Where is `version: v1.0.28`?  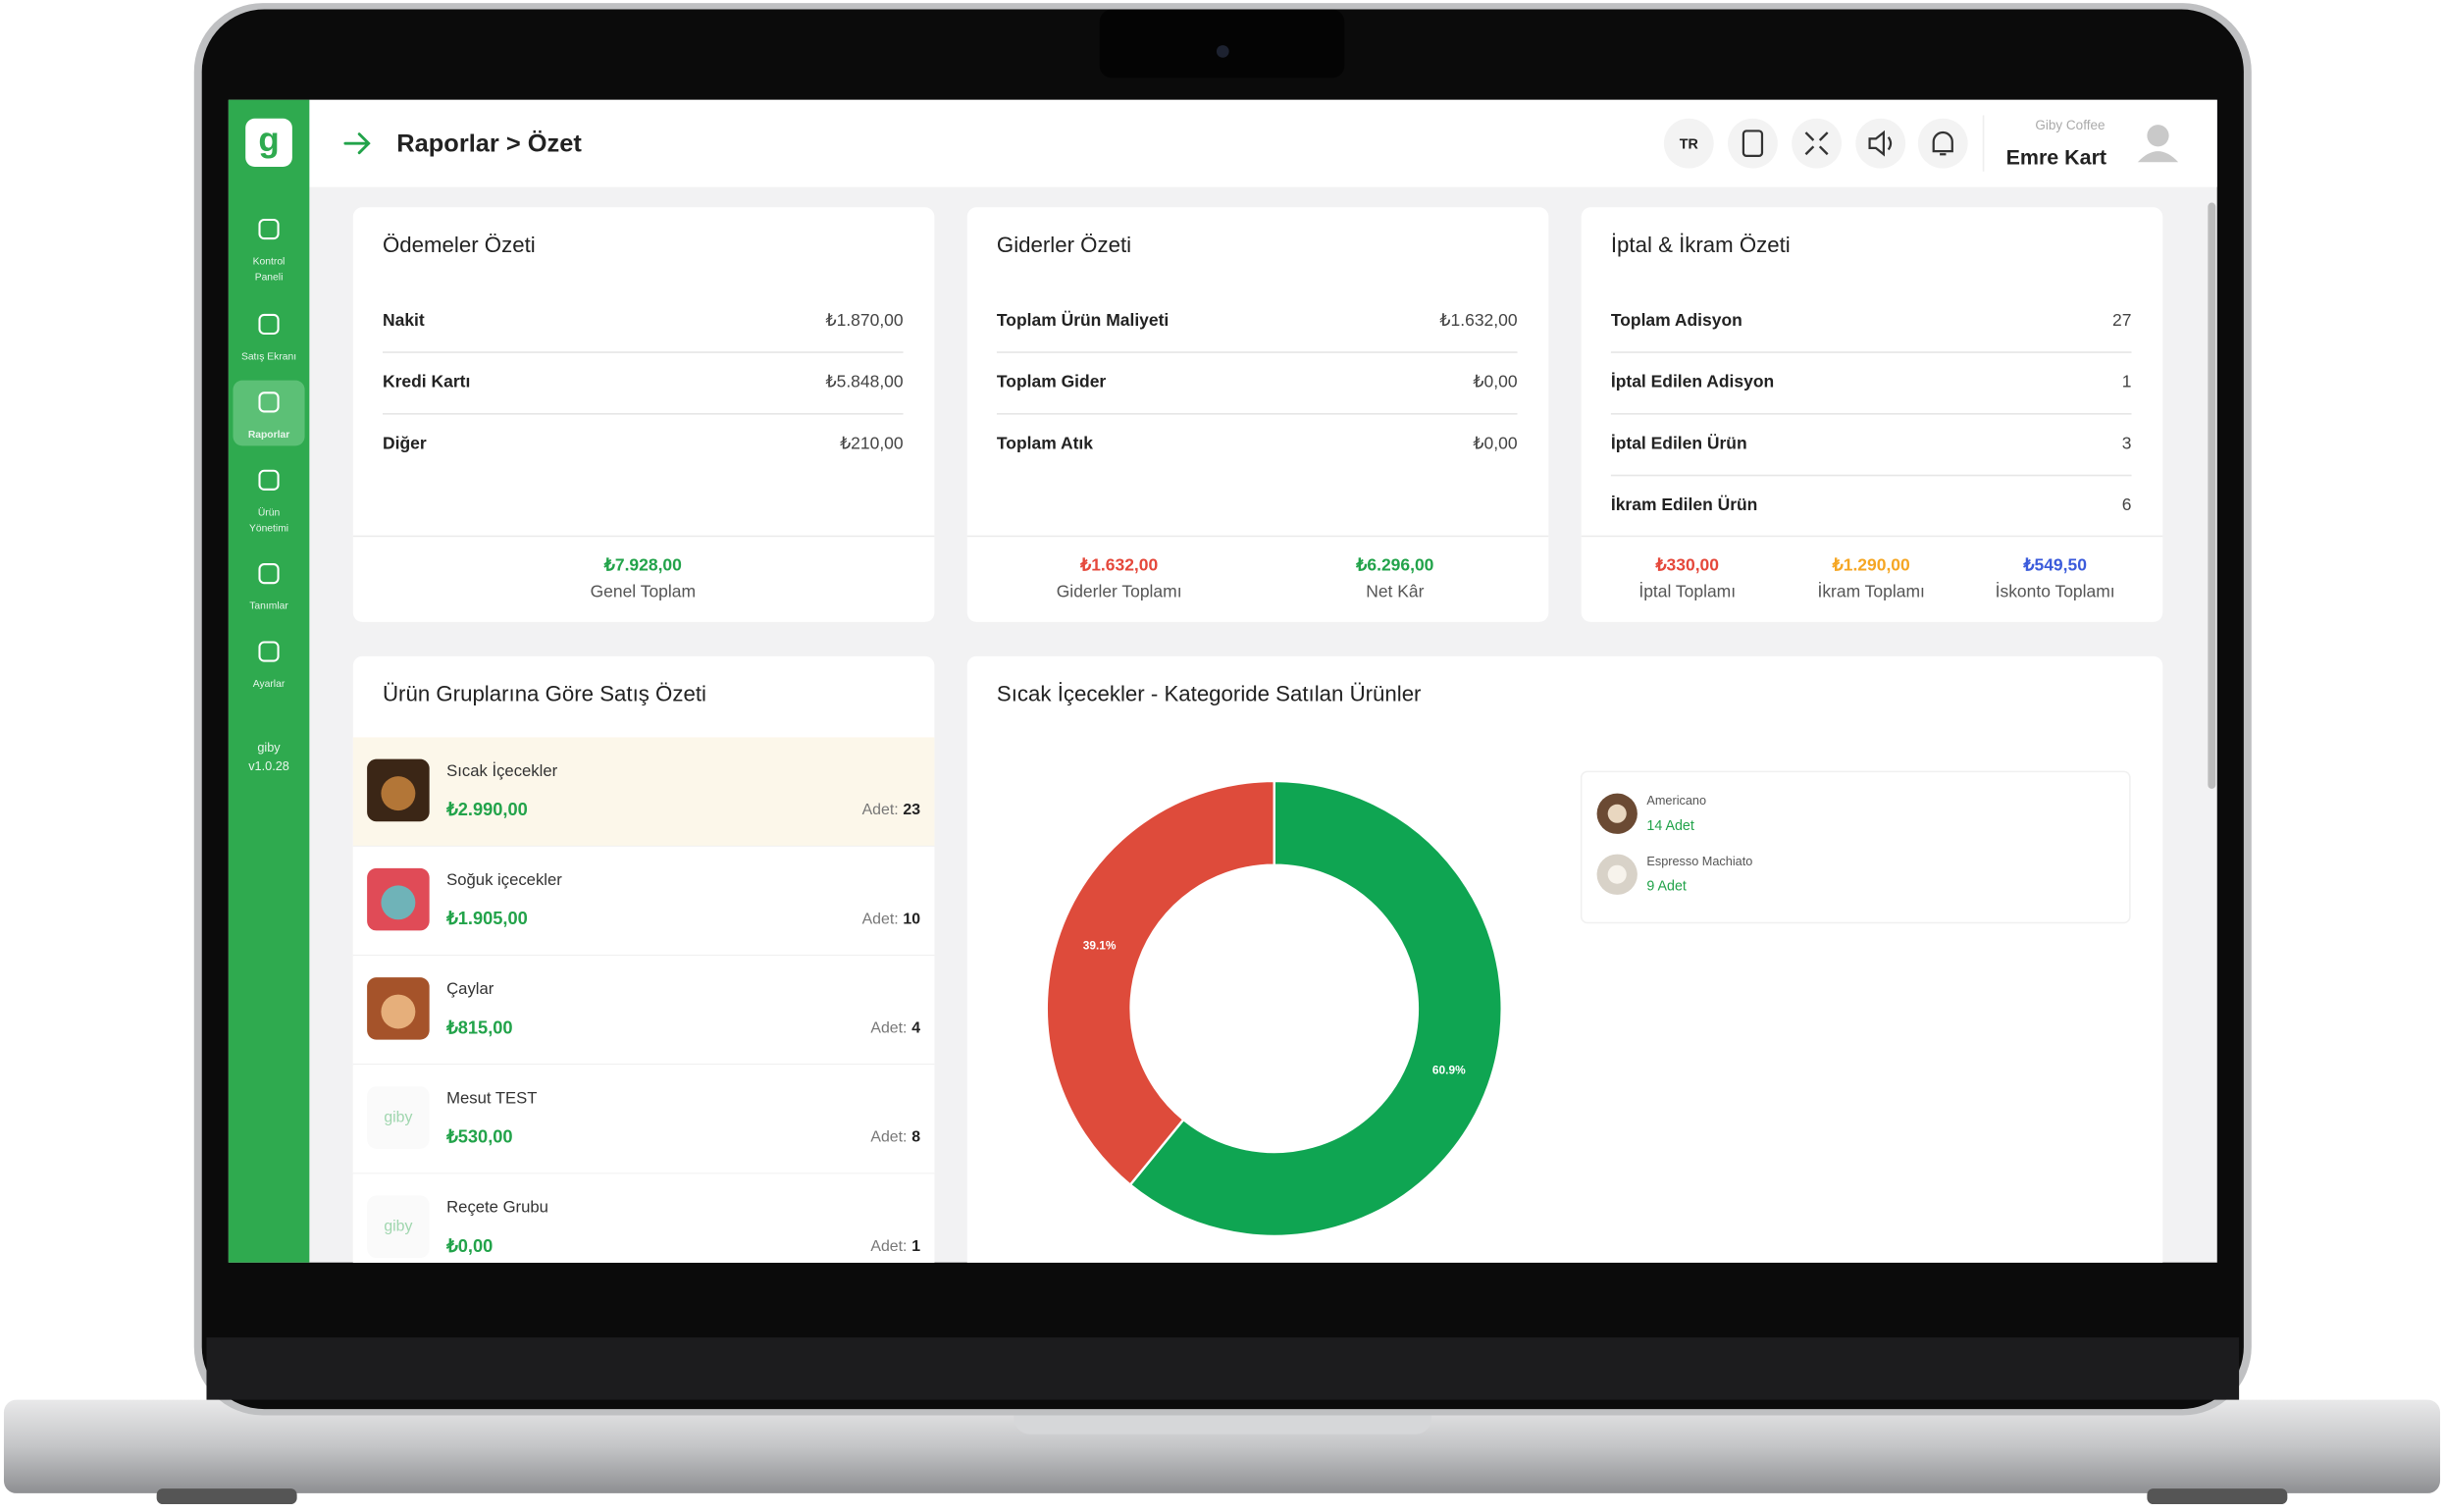 version: v1.0.28 is located at coordinates (268, 766).